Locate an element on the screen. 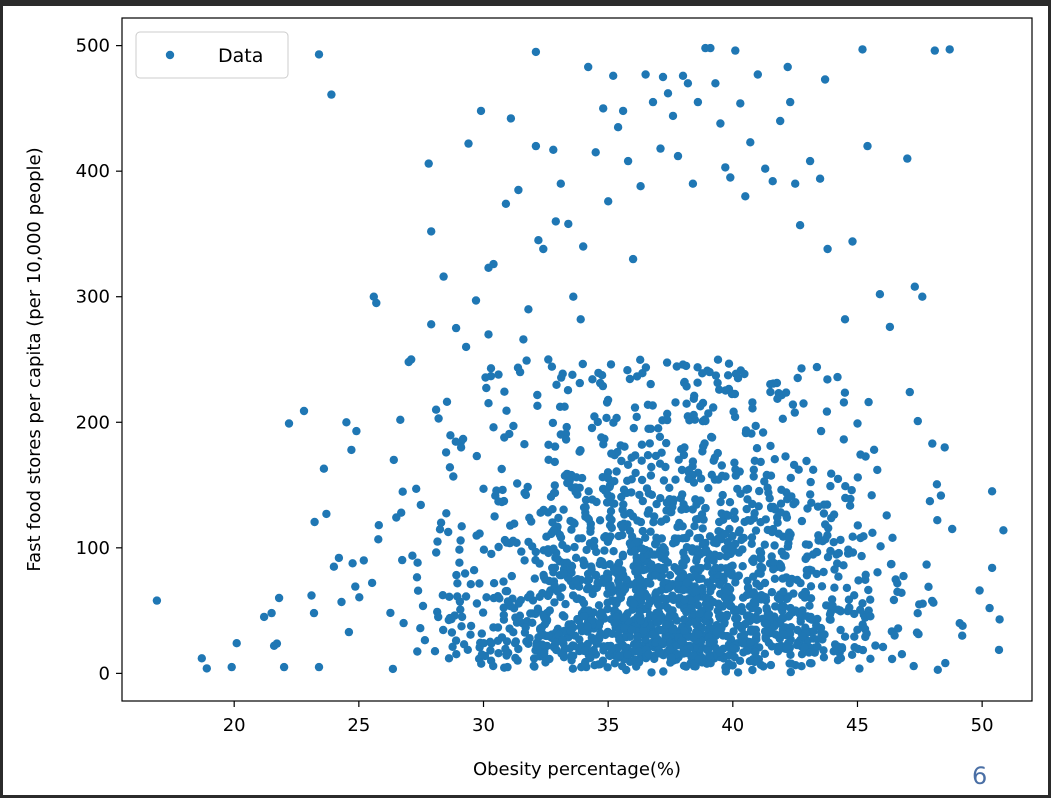 This screenshot has height=798, width=1051. y-tick-label: 500 is located at coordinates (93, 46).